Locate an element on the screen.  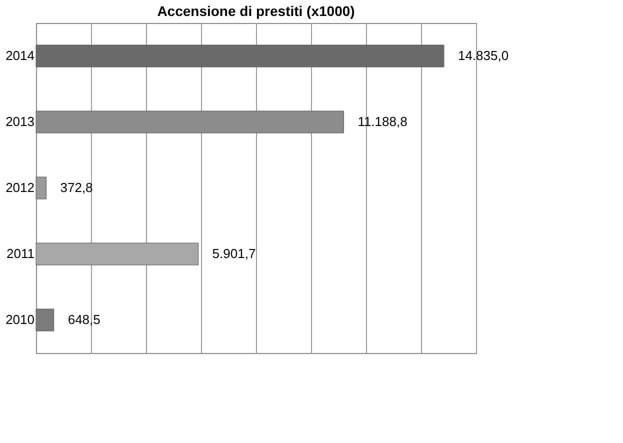
y-tick-label: 2010 is located at coordinates (20, 319).